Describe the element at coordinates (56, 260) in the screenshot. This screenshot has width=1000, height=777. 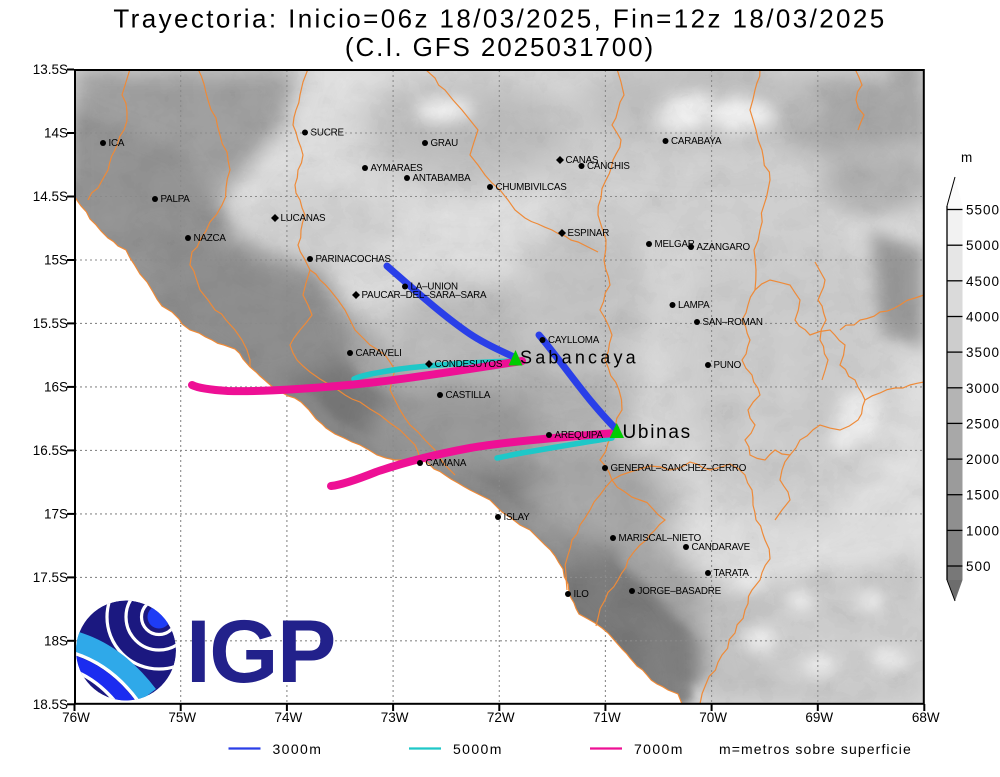
I see `svg-text: 15S` at that location.